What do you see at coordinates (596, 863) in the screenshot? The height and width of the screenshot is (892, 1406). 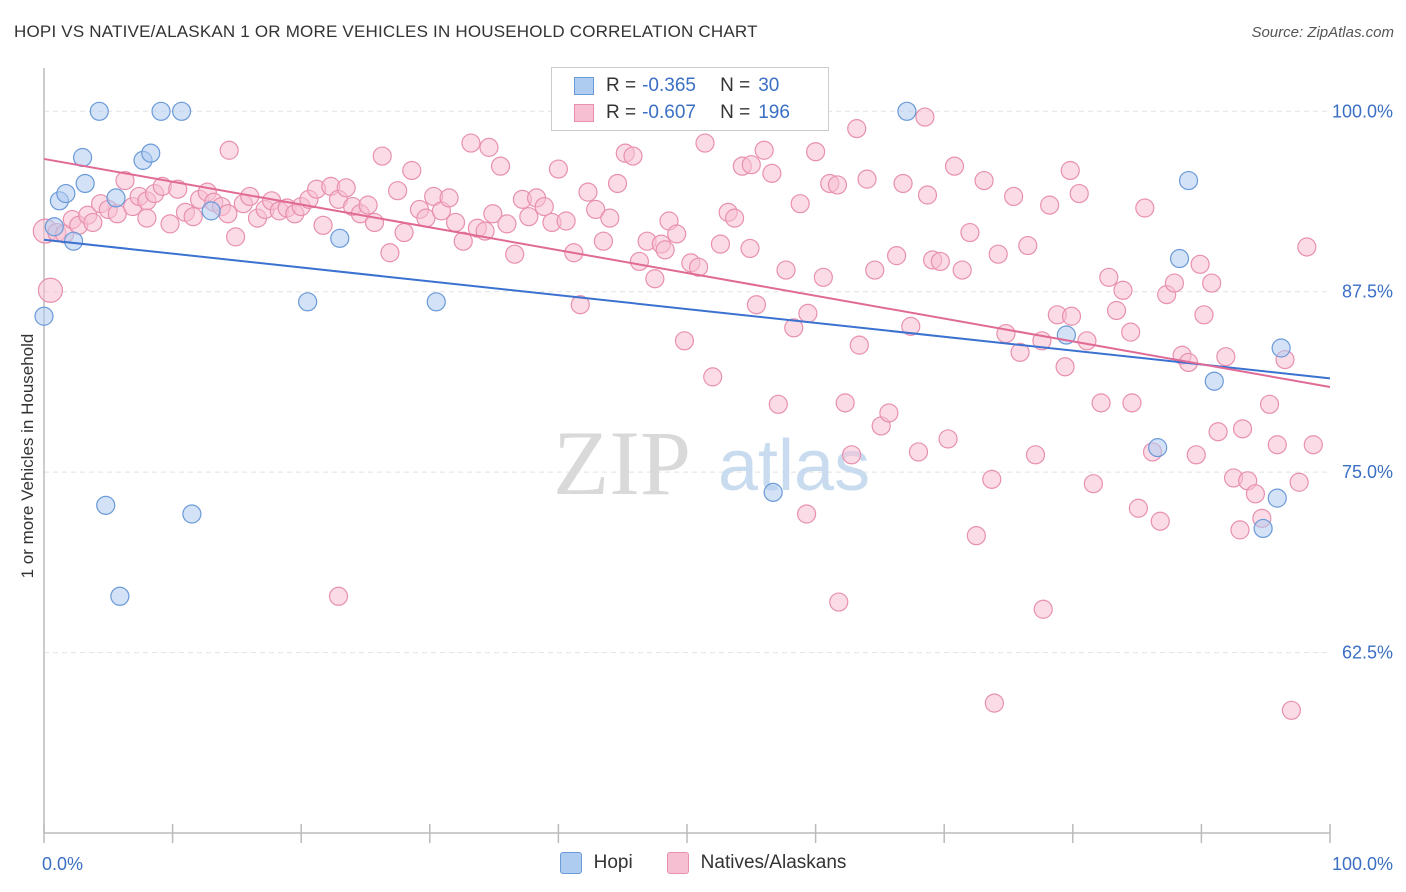 I see `legend-item-hopi: Hopi` at bounding box center [596, 863].